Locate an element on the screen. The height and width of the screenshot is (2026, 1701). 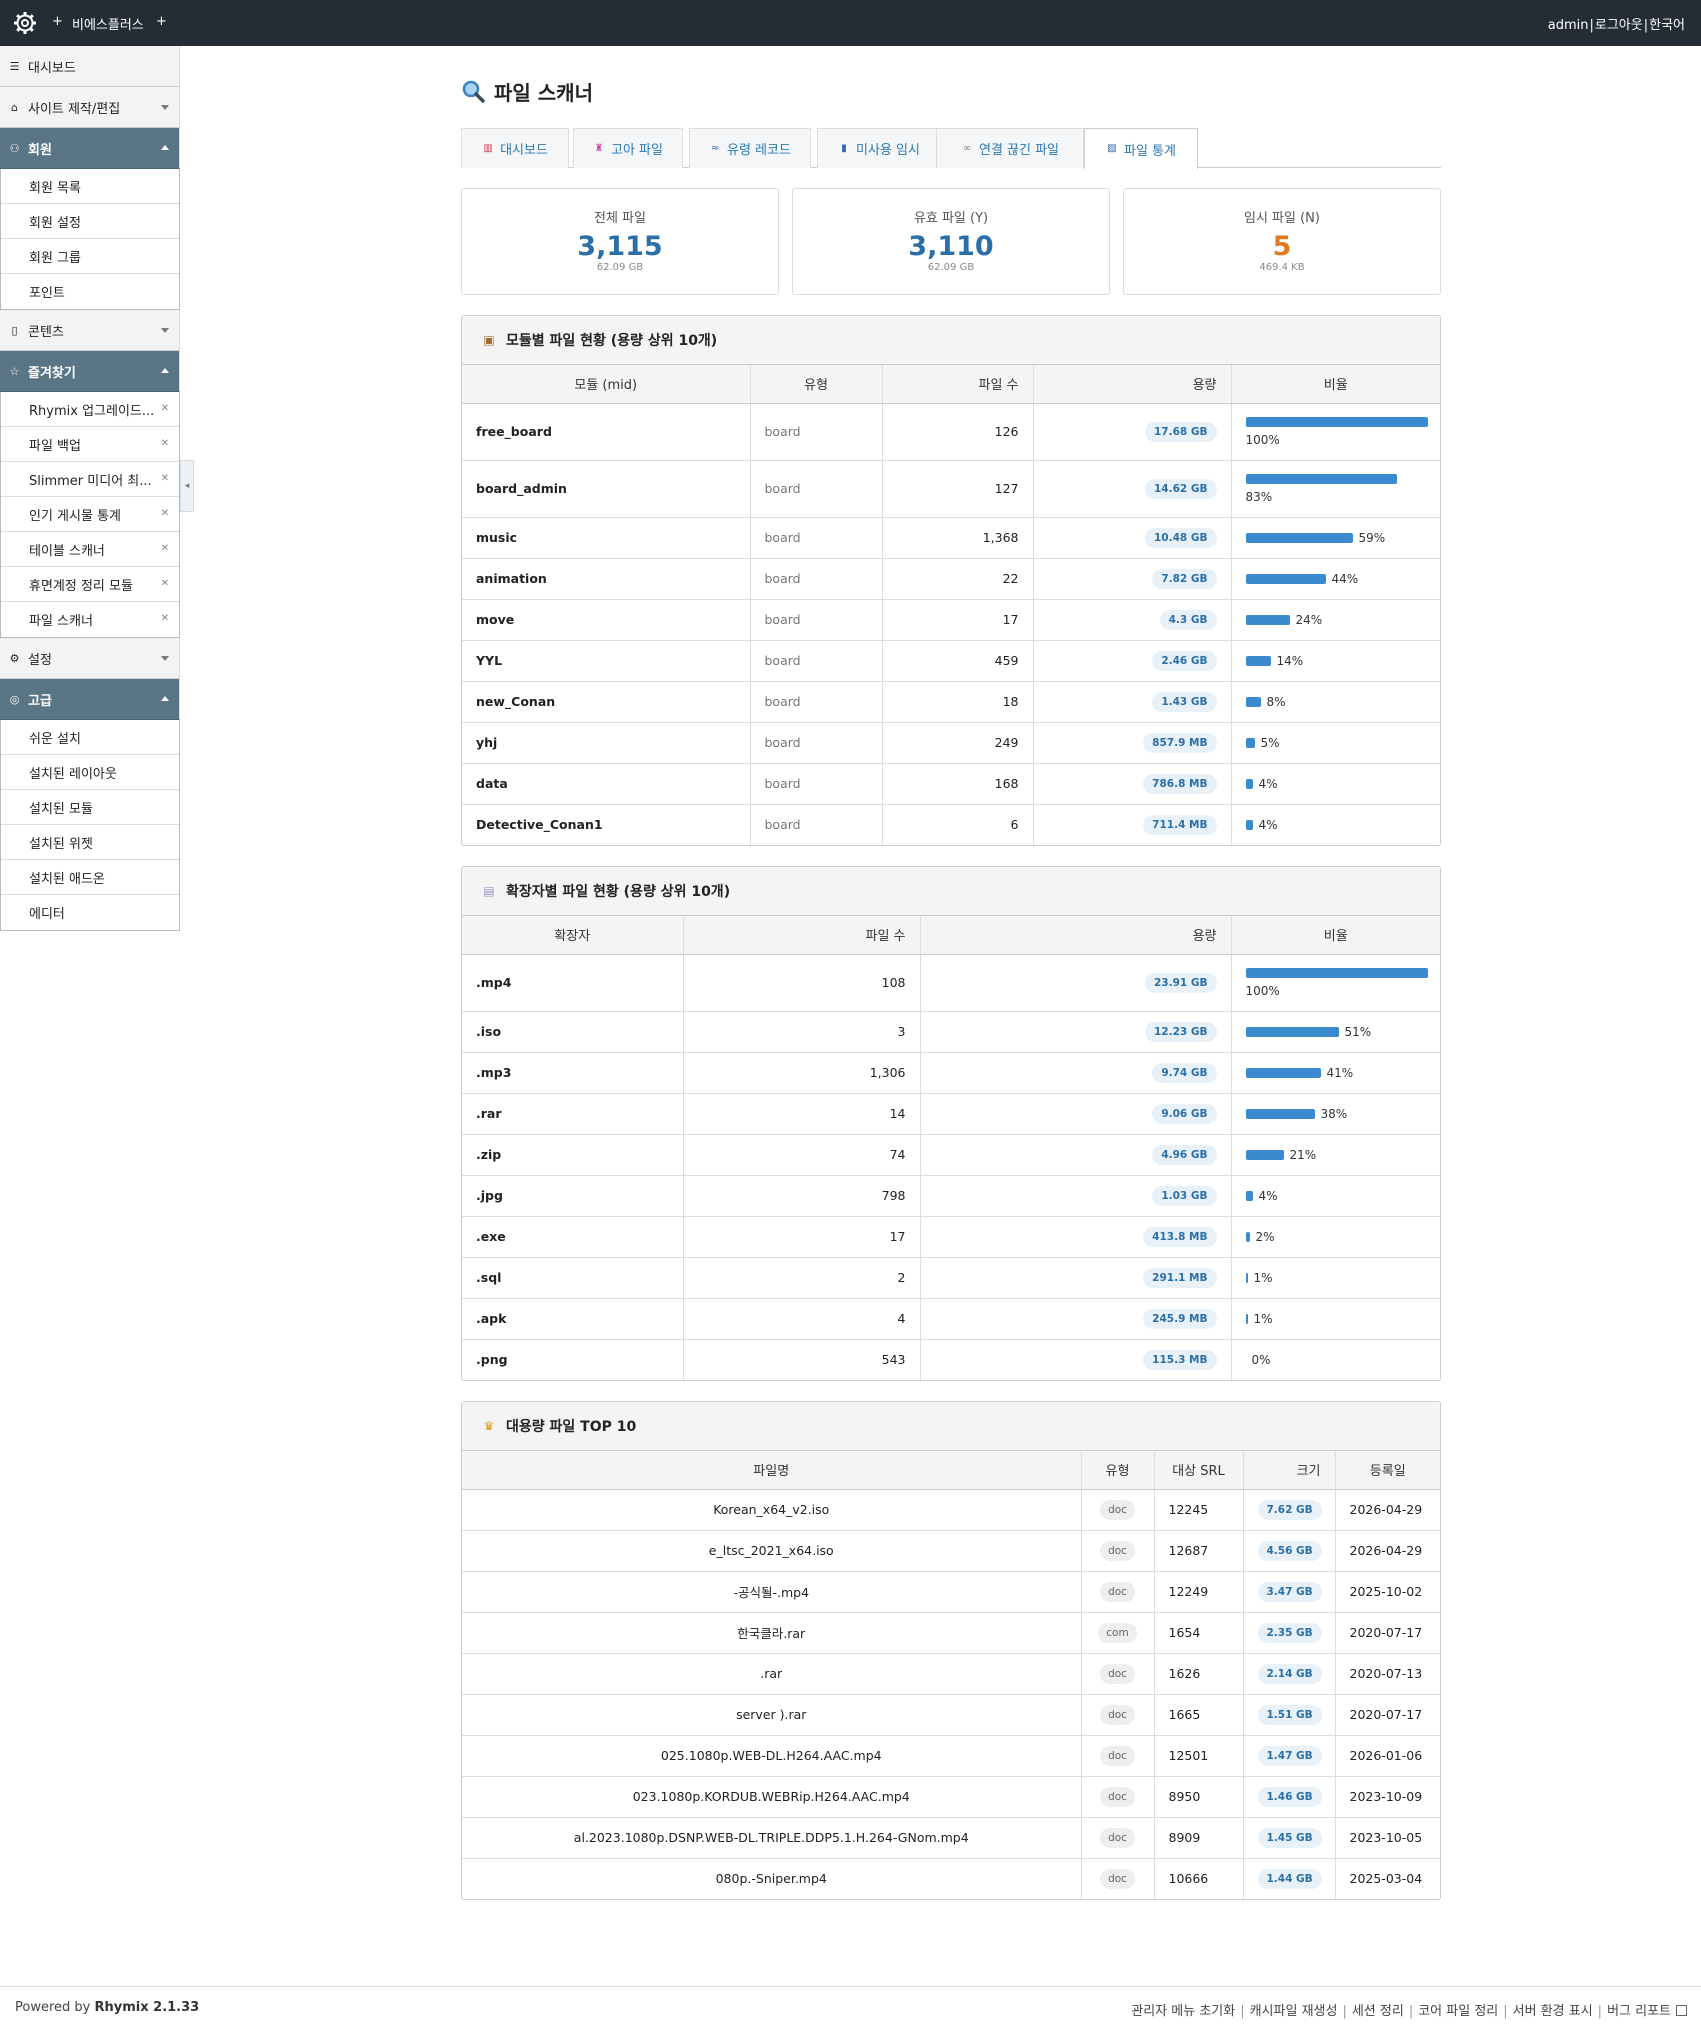
file-count: 3 is located at coordinates (802, 1032).